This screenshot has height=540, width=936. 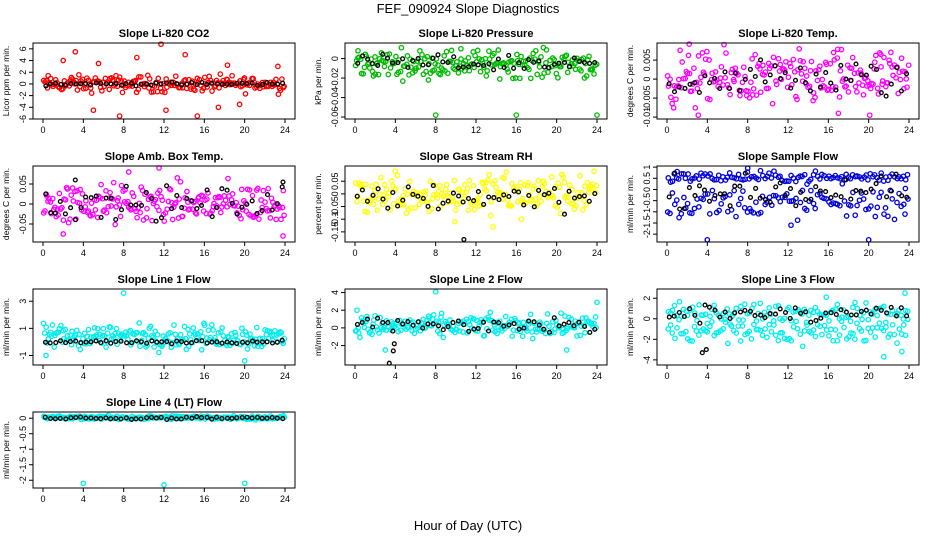 What do you see at coordinates (23, 480) in the screenshot?
I see `y-tick-label: -2` at bounding box center [23, 480].